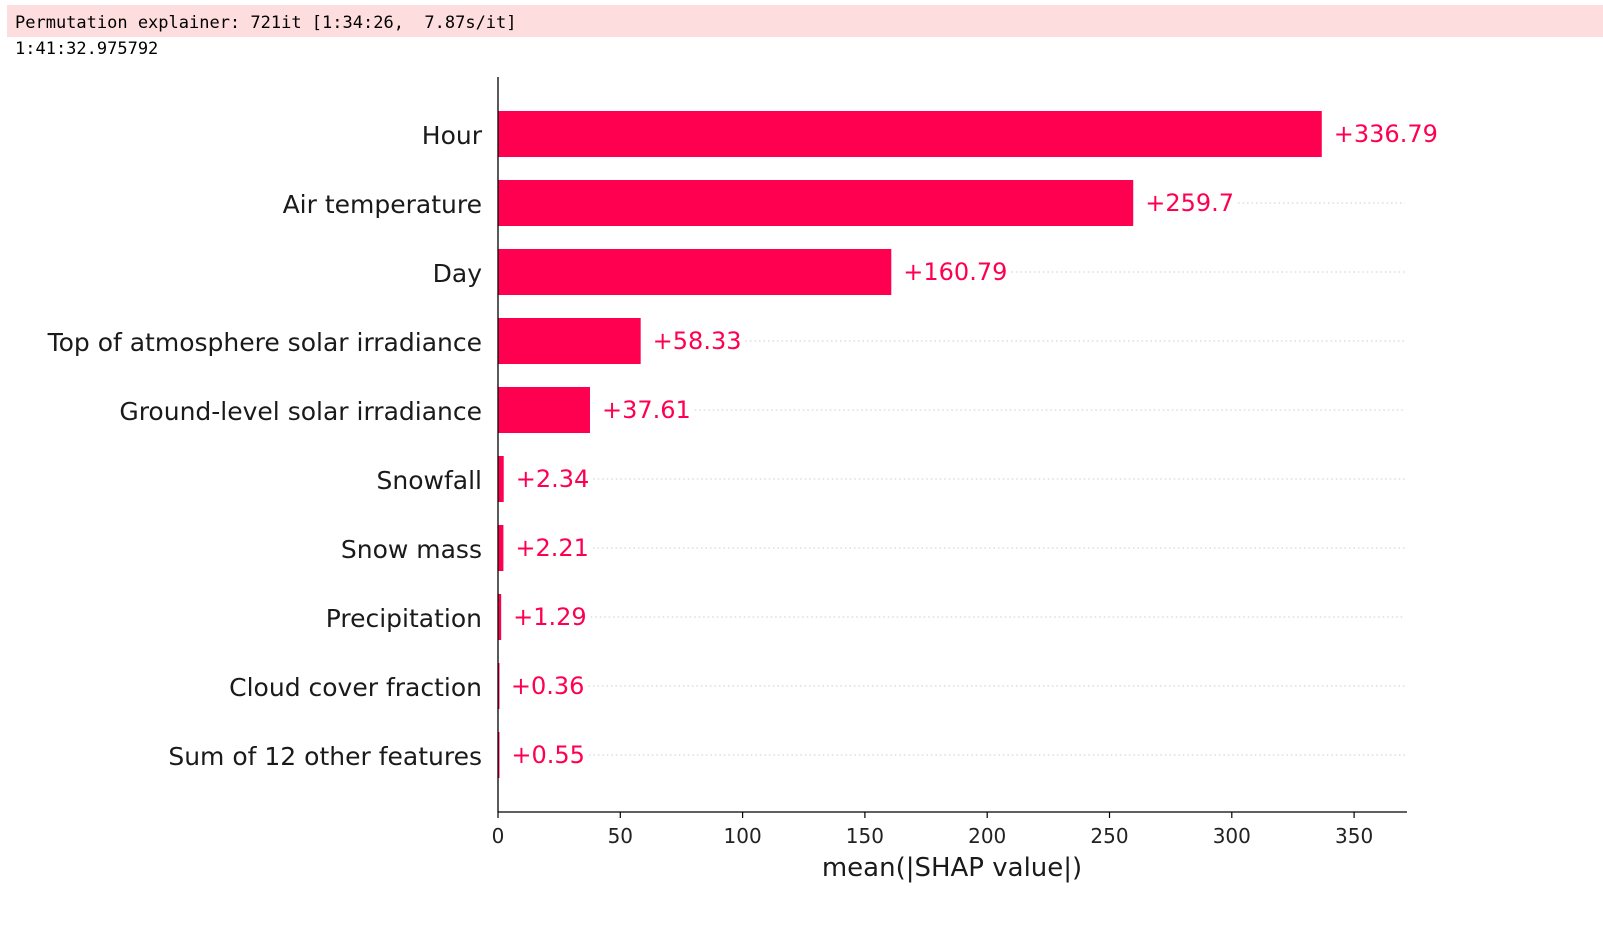 This screenshot has height=929, width=1603. I want to click on bar-value-label: +2.21, so click(552, 548).